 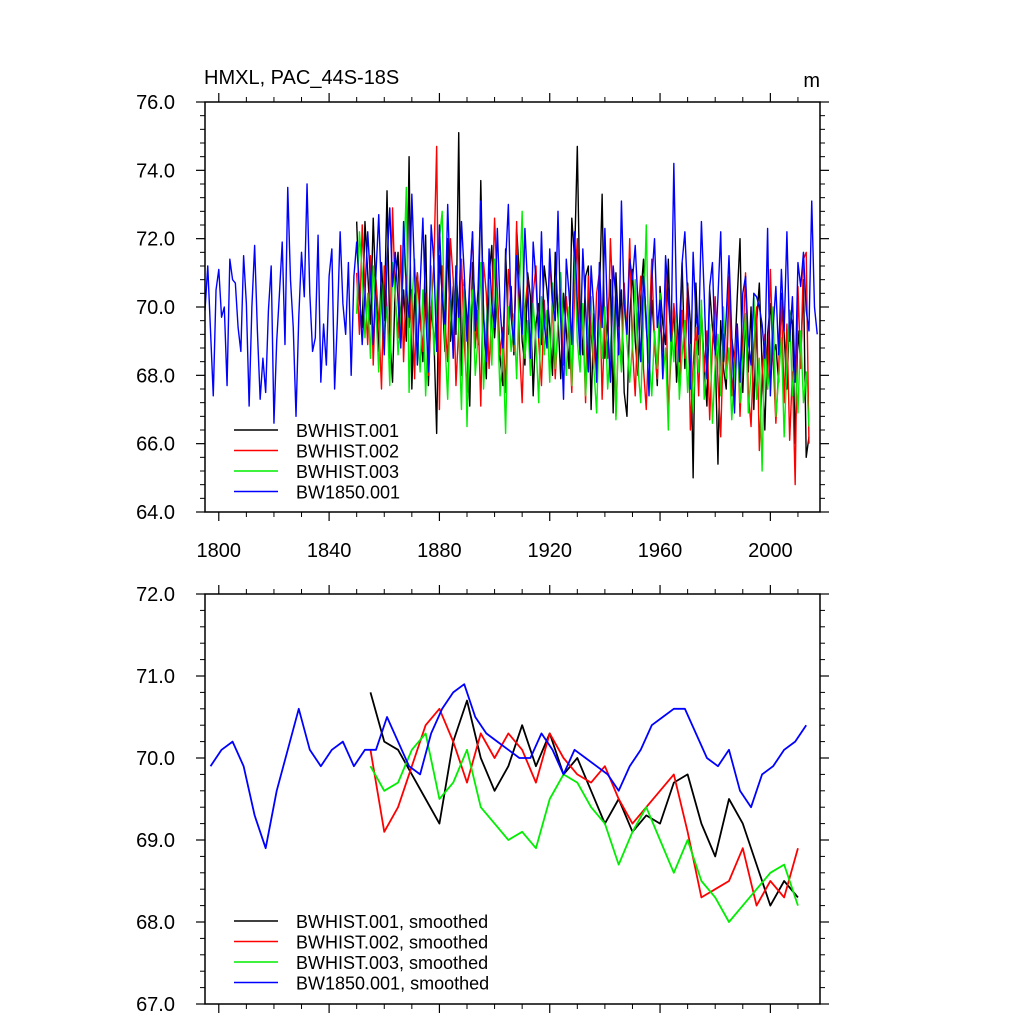 I want to click on bottom-series-lines, so click(x=508, y=803).